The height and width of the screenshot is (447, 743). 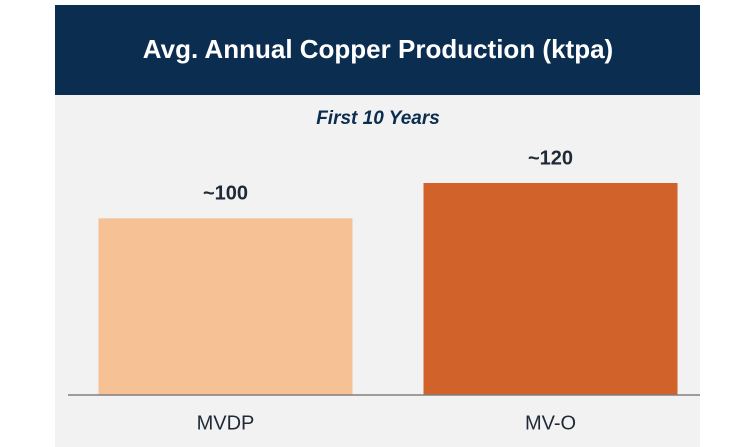 I want to click on data-label: ~100, so click(x=225, y=194).